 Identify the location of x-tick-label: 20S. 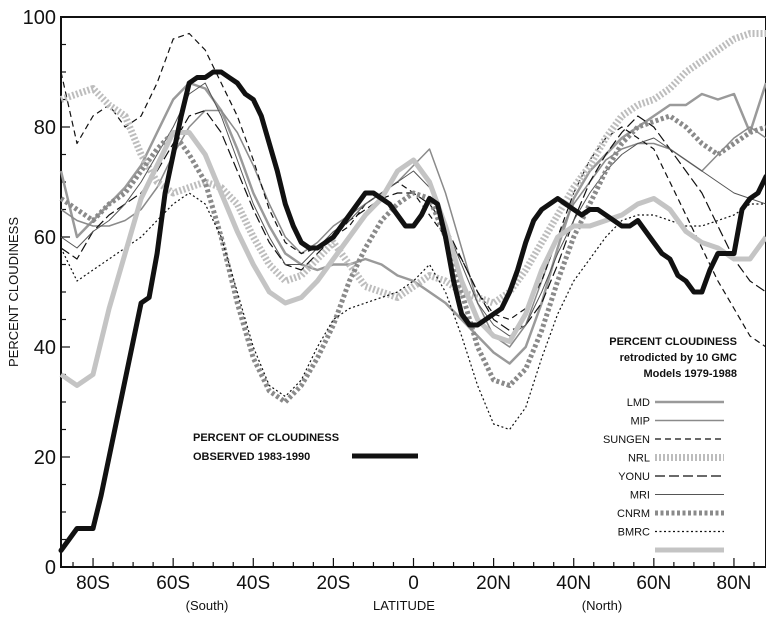
(333, 583).